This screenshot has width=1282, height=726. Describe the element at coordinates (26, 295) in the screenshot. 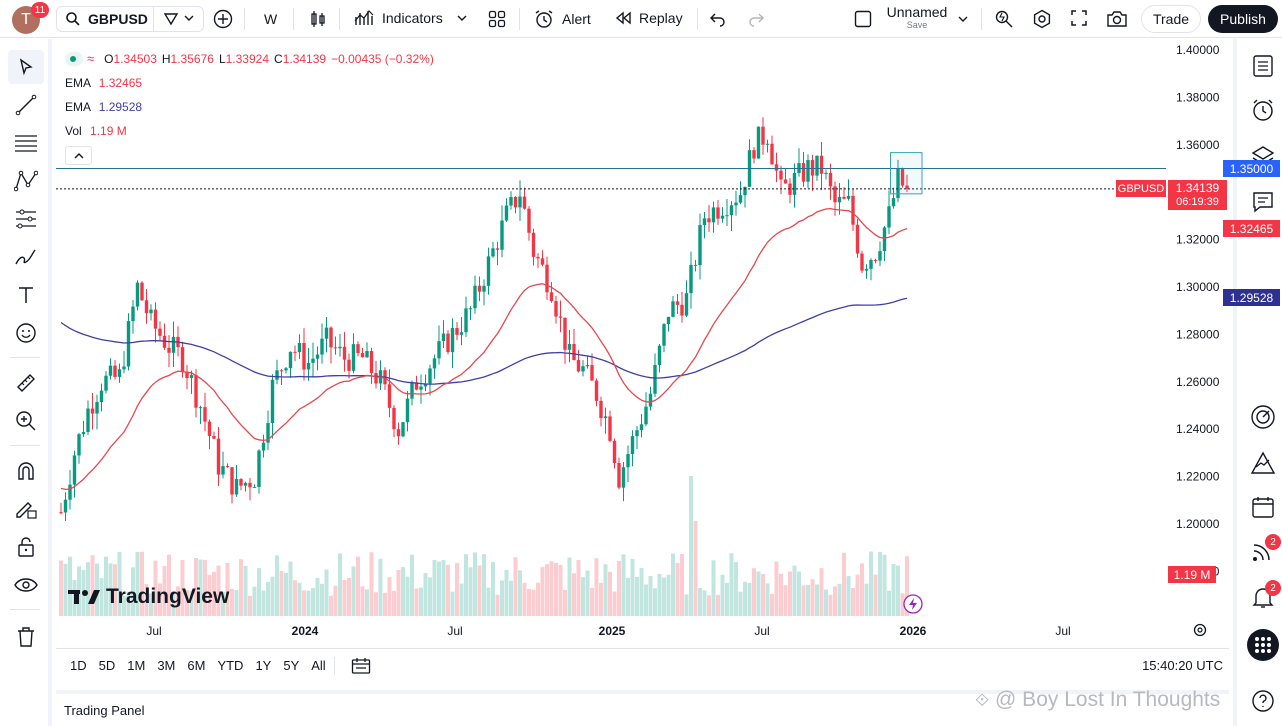

I see `text-tool` at that location.